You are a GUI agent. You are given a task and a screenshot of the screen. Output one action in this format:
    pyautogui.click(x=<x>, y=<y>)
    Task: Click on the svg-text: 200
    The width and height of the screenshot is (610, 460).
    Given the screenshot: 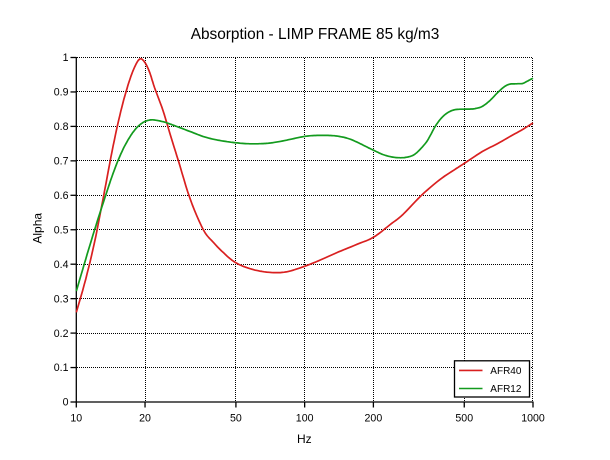 What is the action you would take?
    pyautogui.click(x=374, y=418)
    